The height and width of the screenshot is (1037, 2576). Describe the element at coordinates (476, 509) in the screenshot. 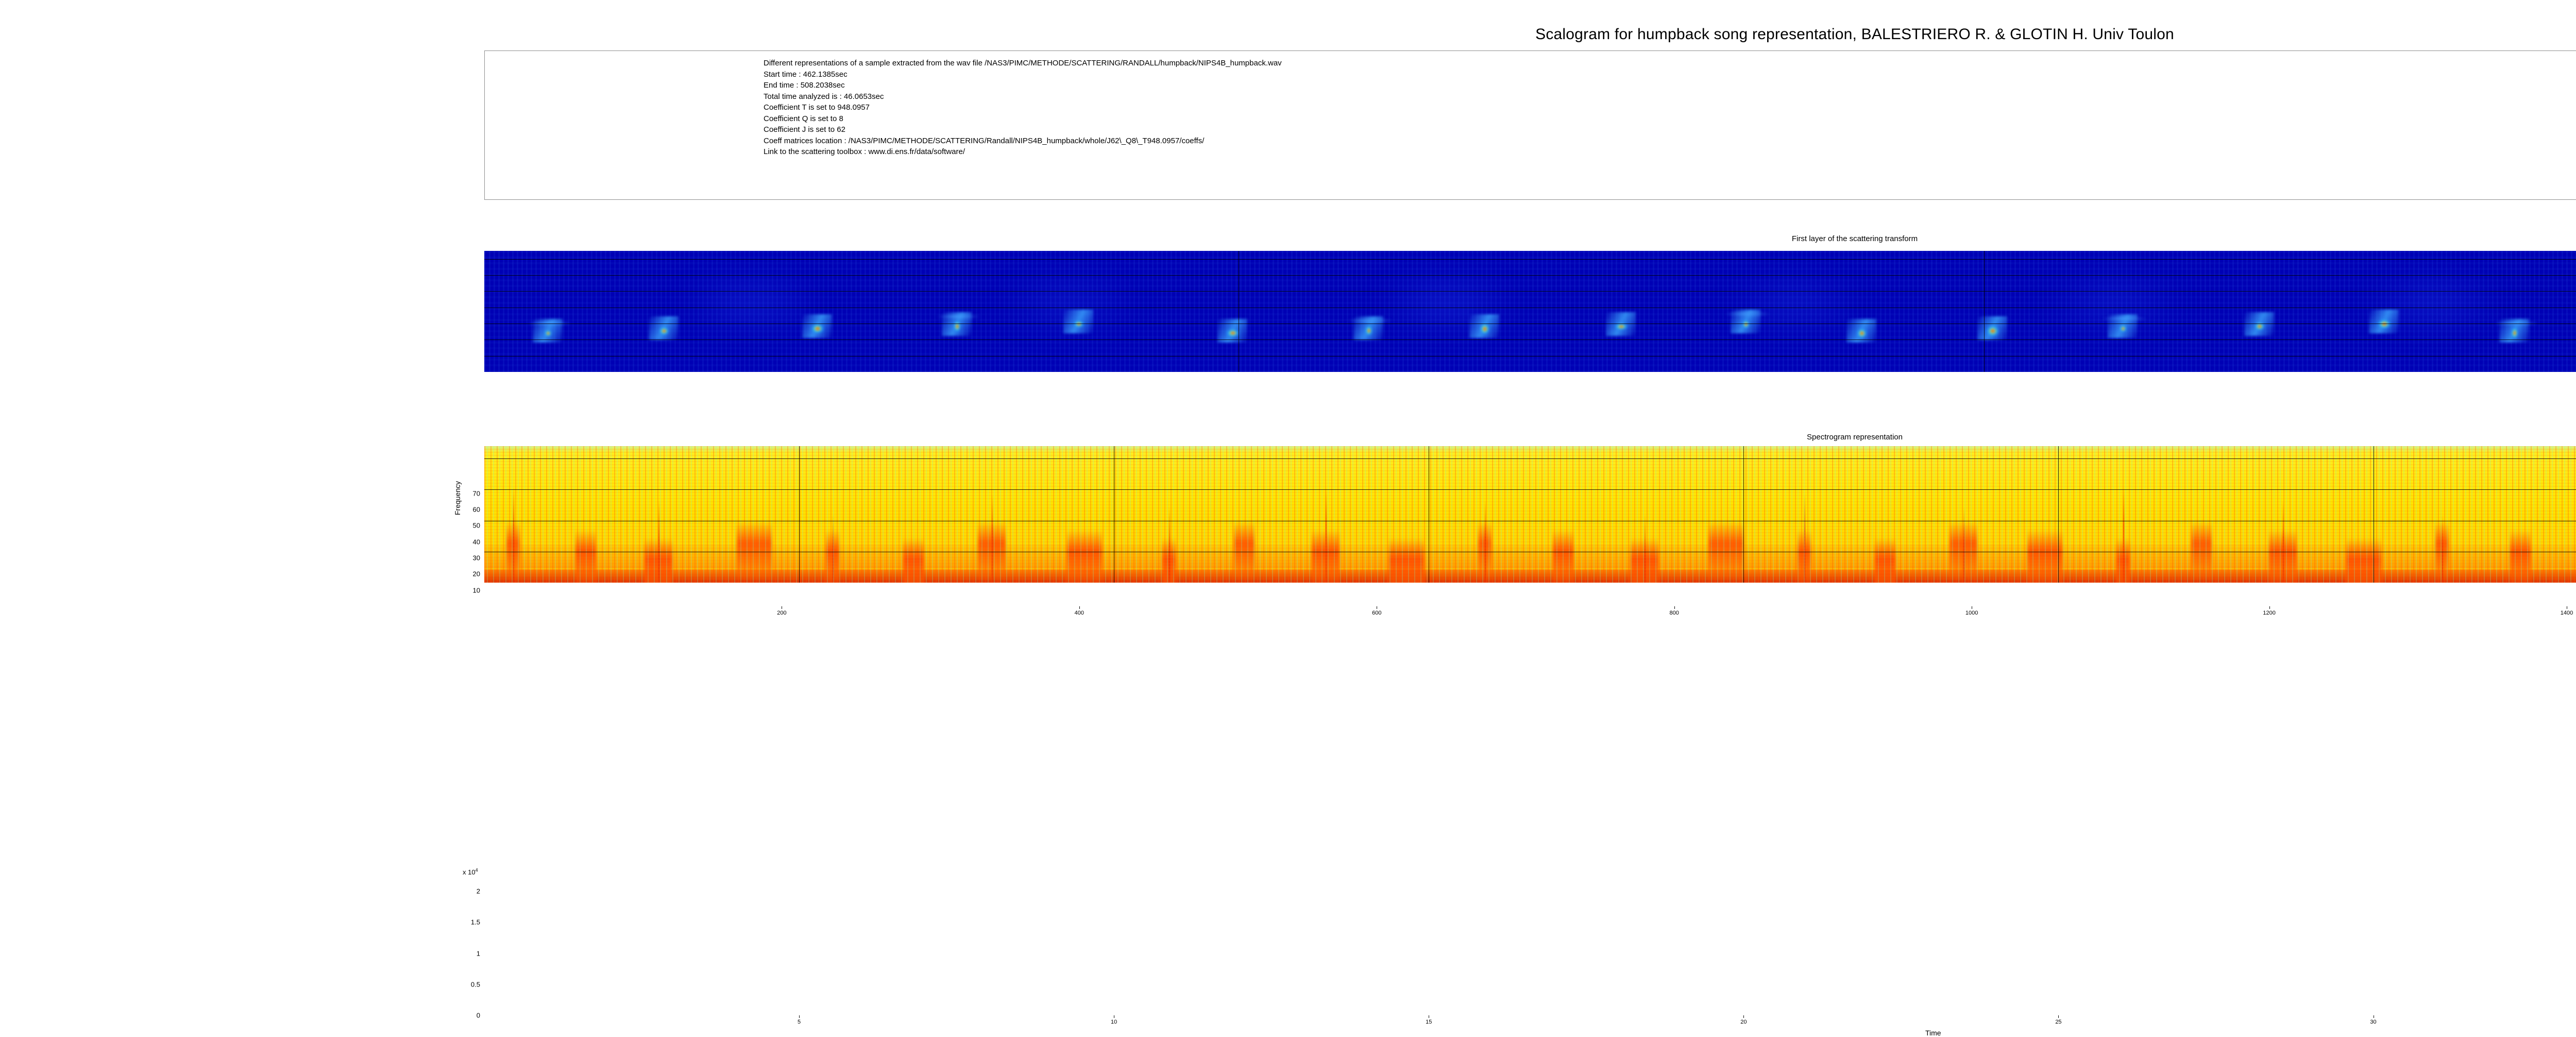

I see `scalogram-y-tick-label: 60` at that location.